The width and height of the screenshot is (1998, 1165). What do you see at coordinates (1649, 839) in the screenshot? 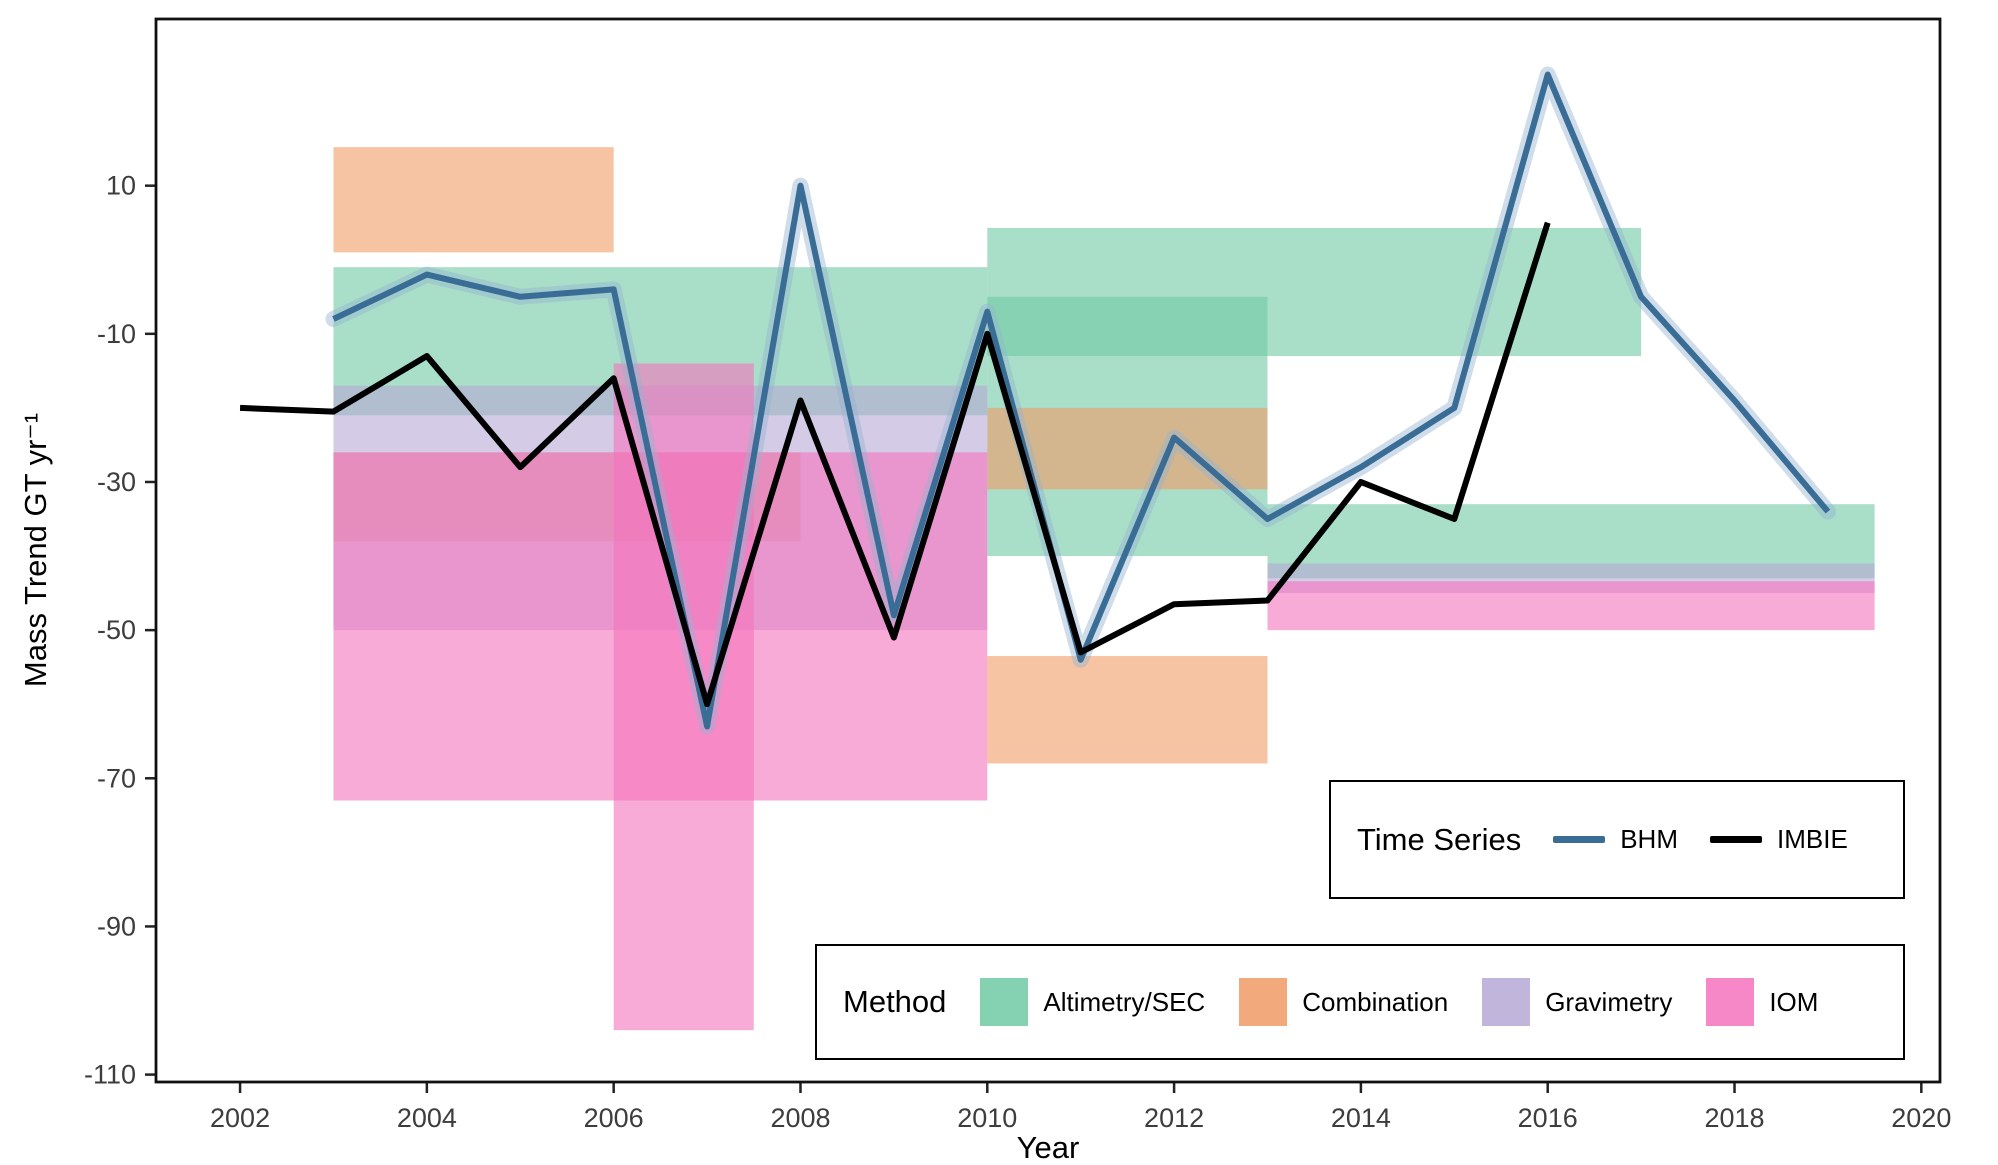
I see `legend-entry-label: BHM` at bounding box center [1649, 839].